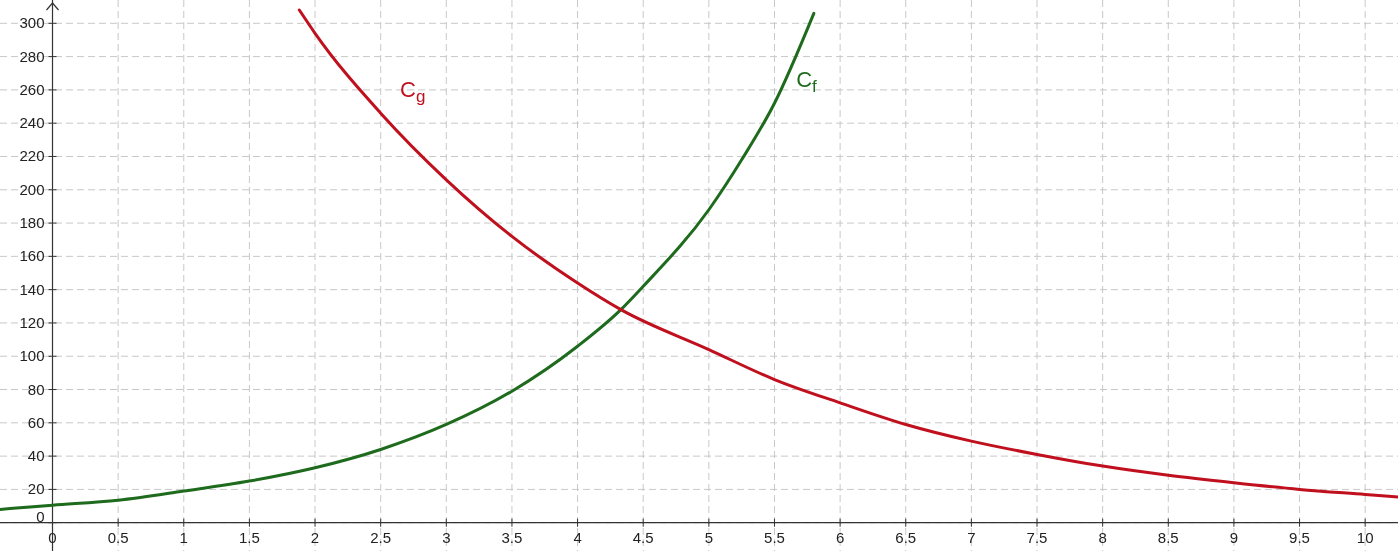  What do you see at coordinates (840, 537) in the screenshot?
I see `x-tick-label: 6` at bounding box center [840, 537].